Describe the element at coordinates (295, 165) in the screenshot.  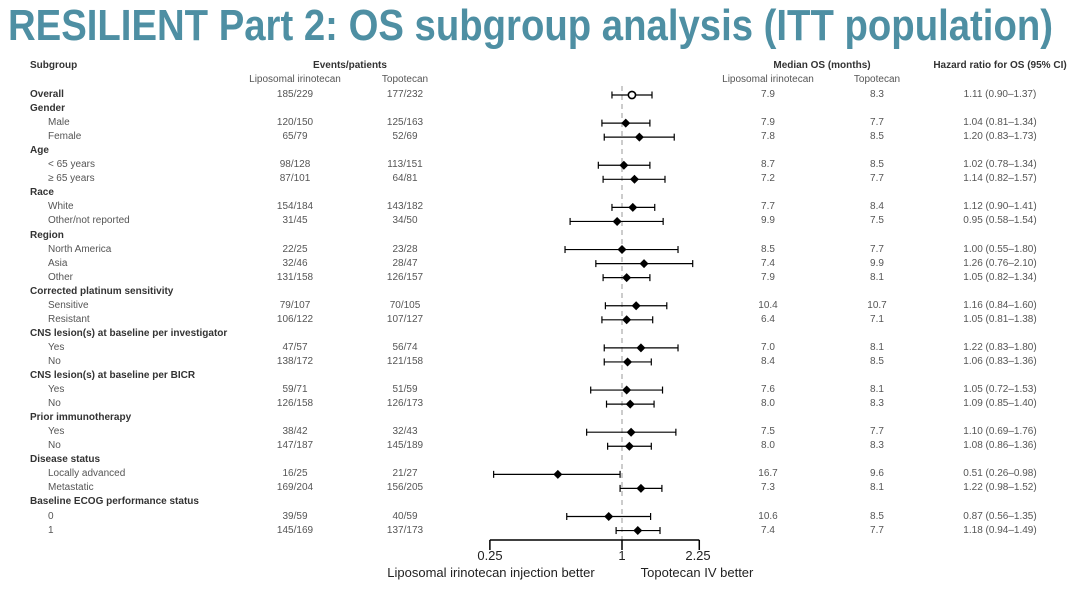
I see `lipo-events: 98/128` at that location.